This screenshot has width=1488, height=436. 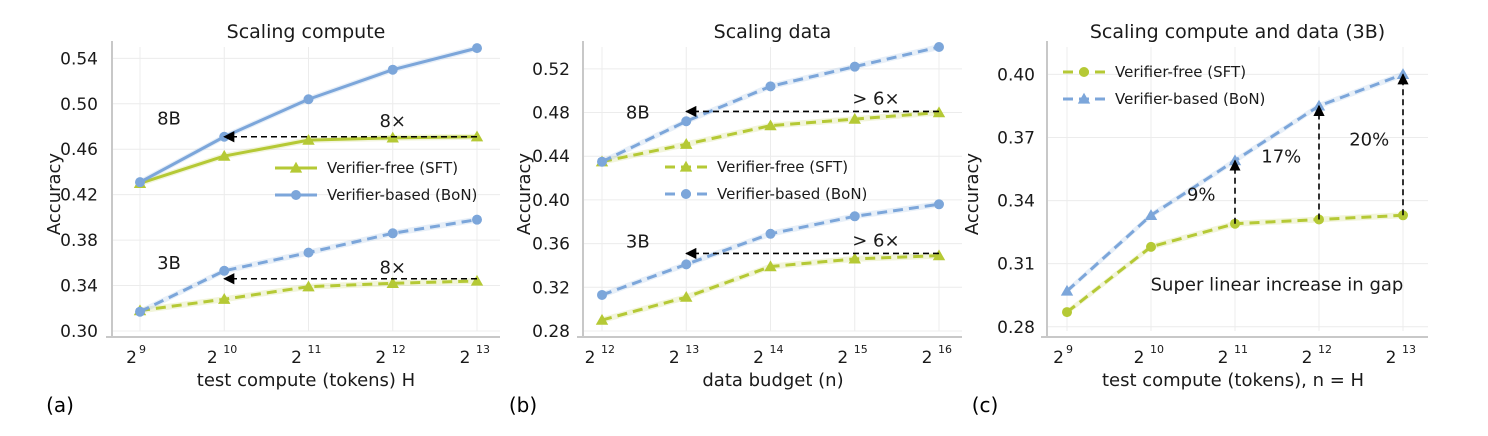 What do you see at coordinates (551, 114) in the screenshot?
I see `y-tick-label: 0.48` at bounding box center [551, 114].